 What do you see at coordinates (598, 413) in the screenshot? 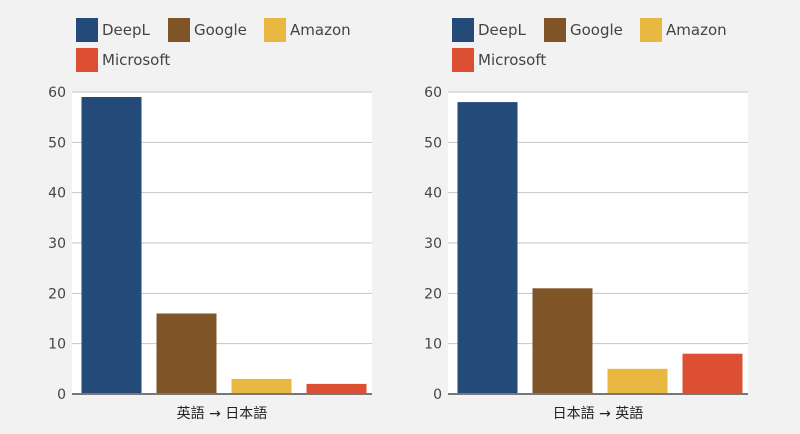
I see `x-category-label: 日本語 → 英語` at bounding box center [598, 413].